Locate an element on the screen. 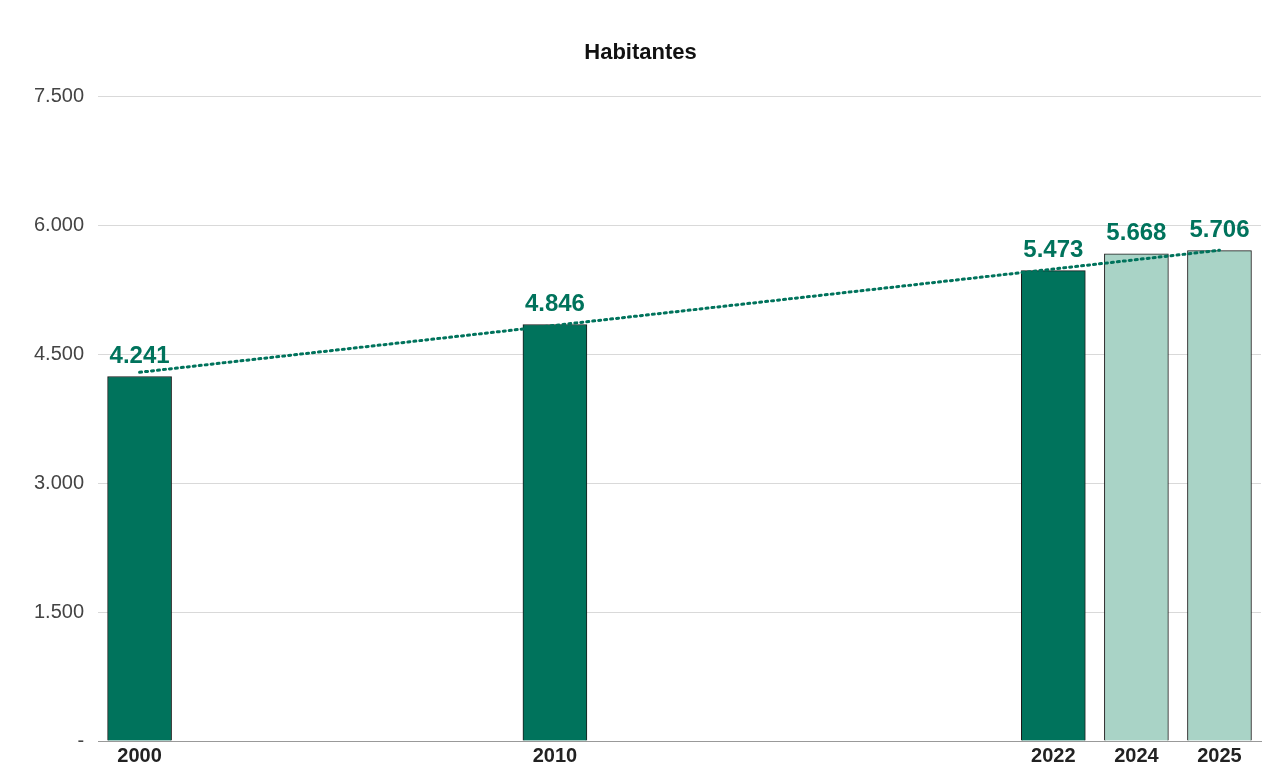 The width and height of the screenshot is (1281, 781). y-tick-label: 3.000 is located at coordinates (59, 481).